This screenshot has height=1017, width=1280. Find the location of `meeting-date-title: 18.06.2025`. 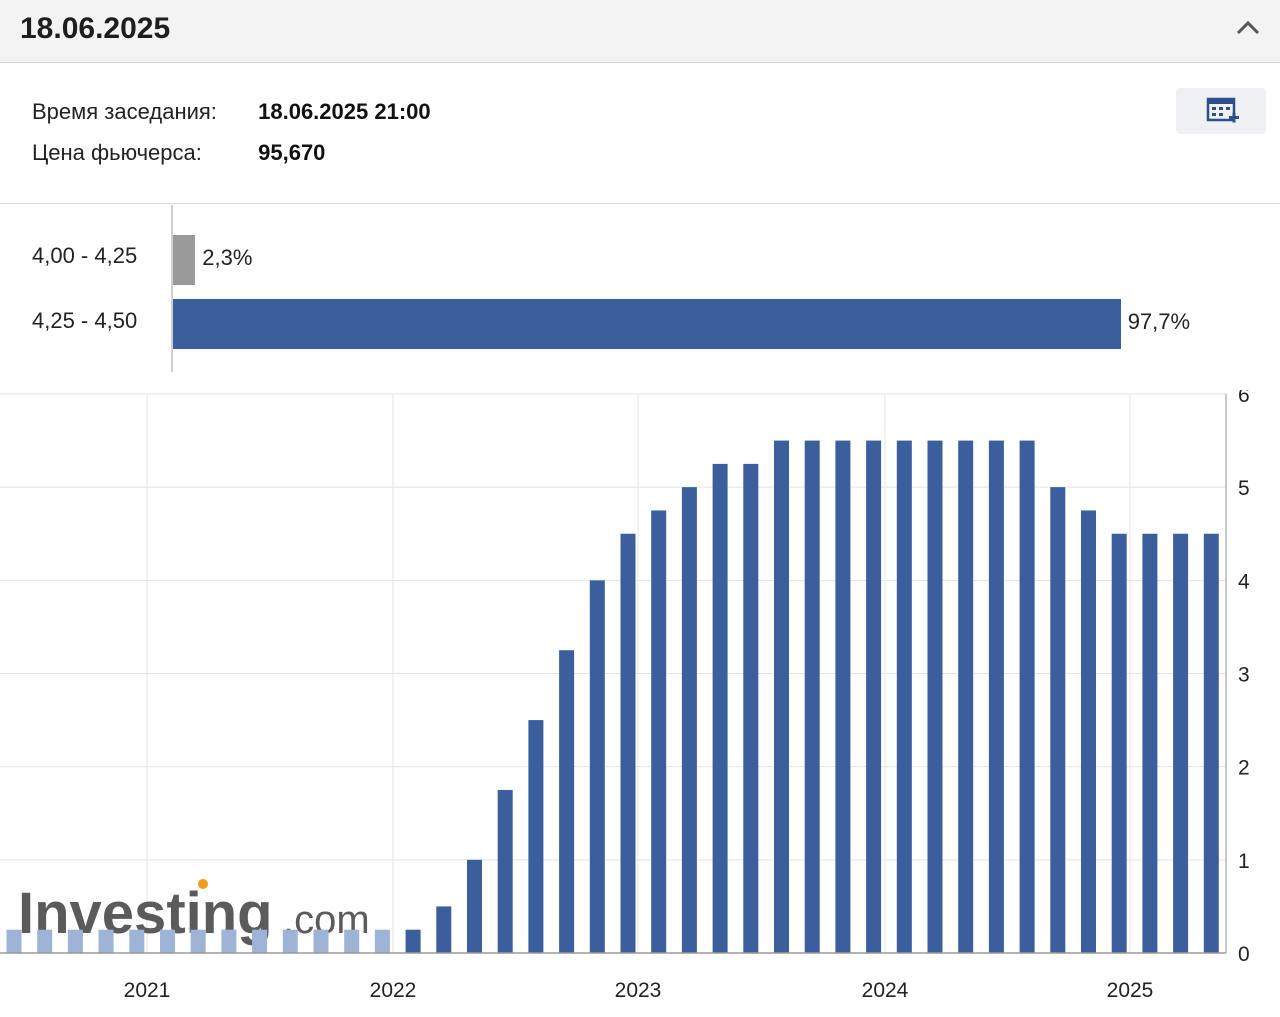

meeting-date-title: 18.06.2025 is located at coordinates (95, 28).